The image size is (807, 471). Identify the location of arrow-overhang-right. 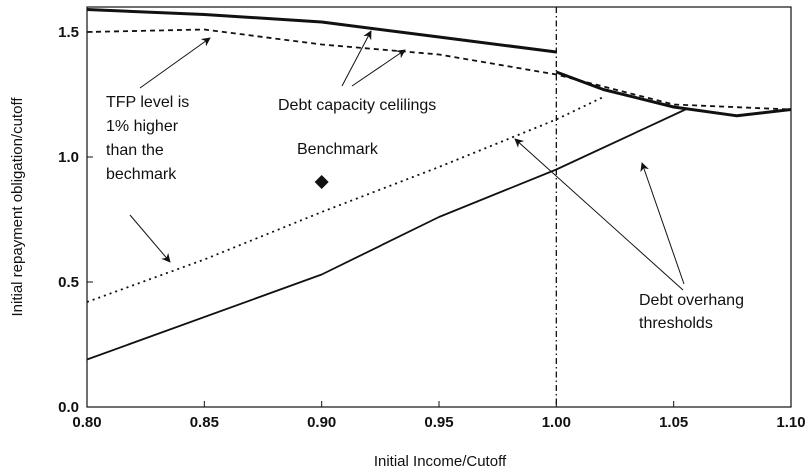
(662, 223).